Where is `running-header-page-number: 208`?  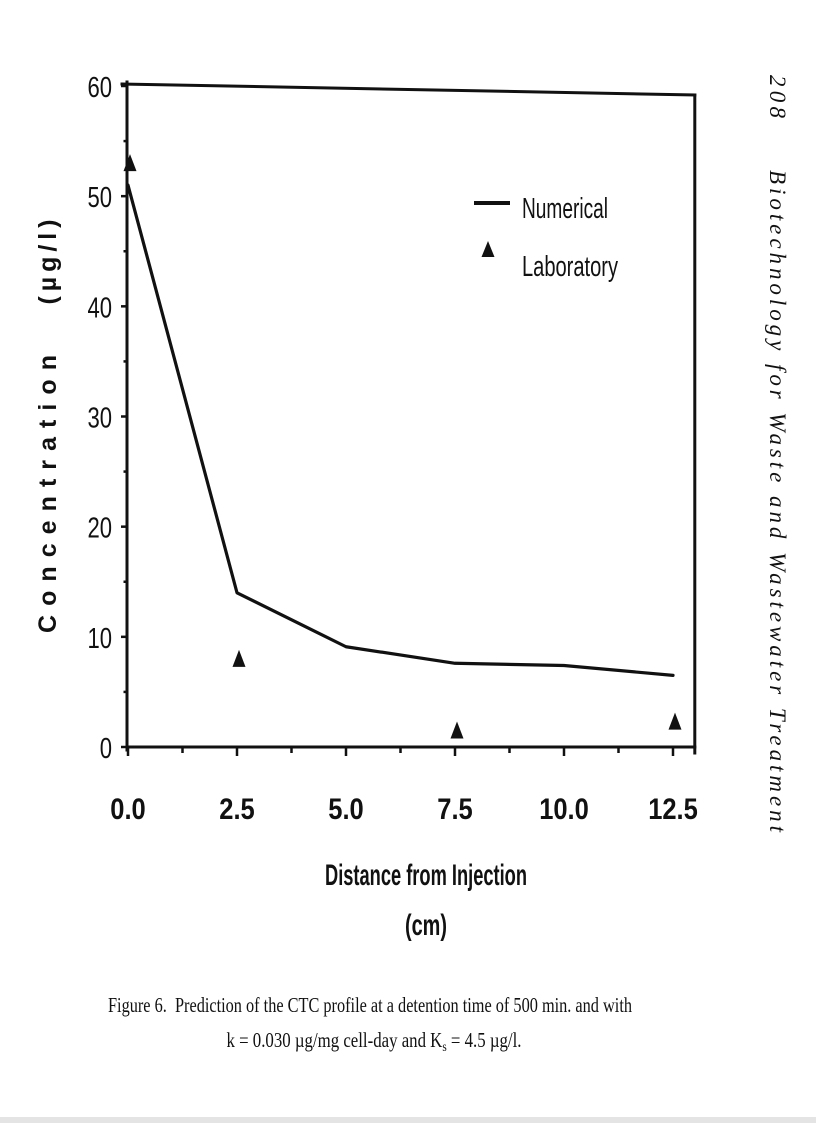
running-header-page-number: 208 is located at coordinates (777, 97).